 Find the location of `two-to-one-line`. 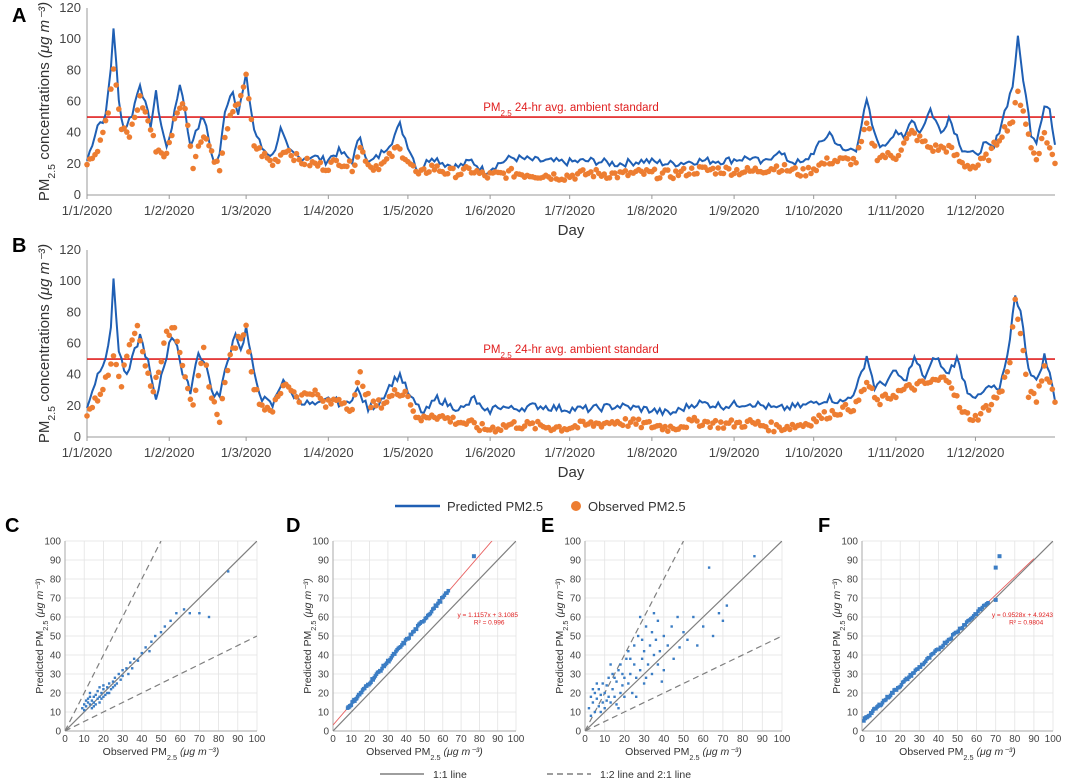

two-to-one-line is located at coordinates (635, 636).